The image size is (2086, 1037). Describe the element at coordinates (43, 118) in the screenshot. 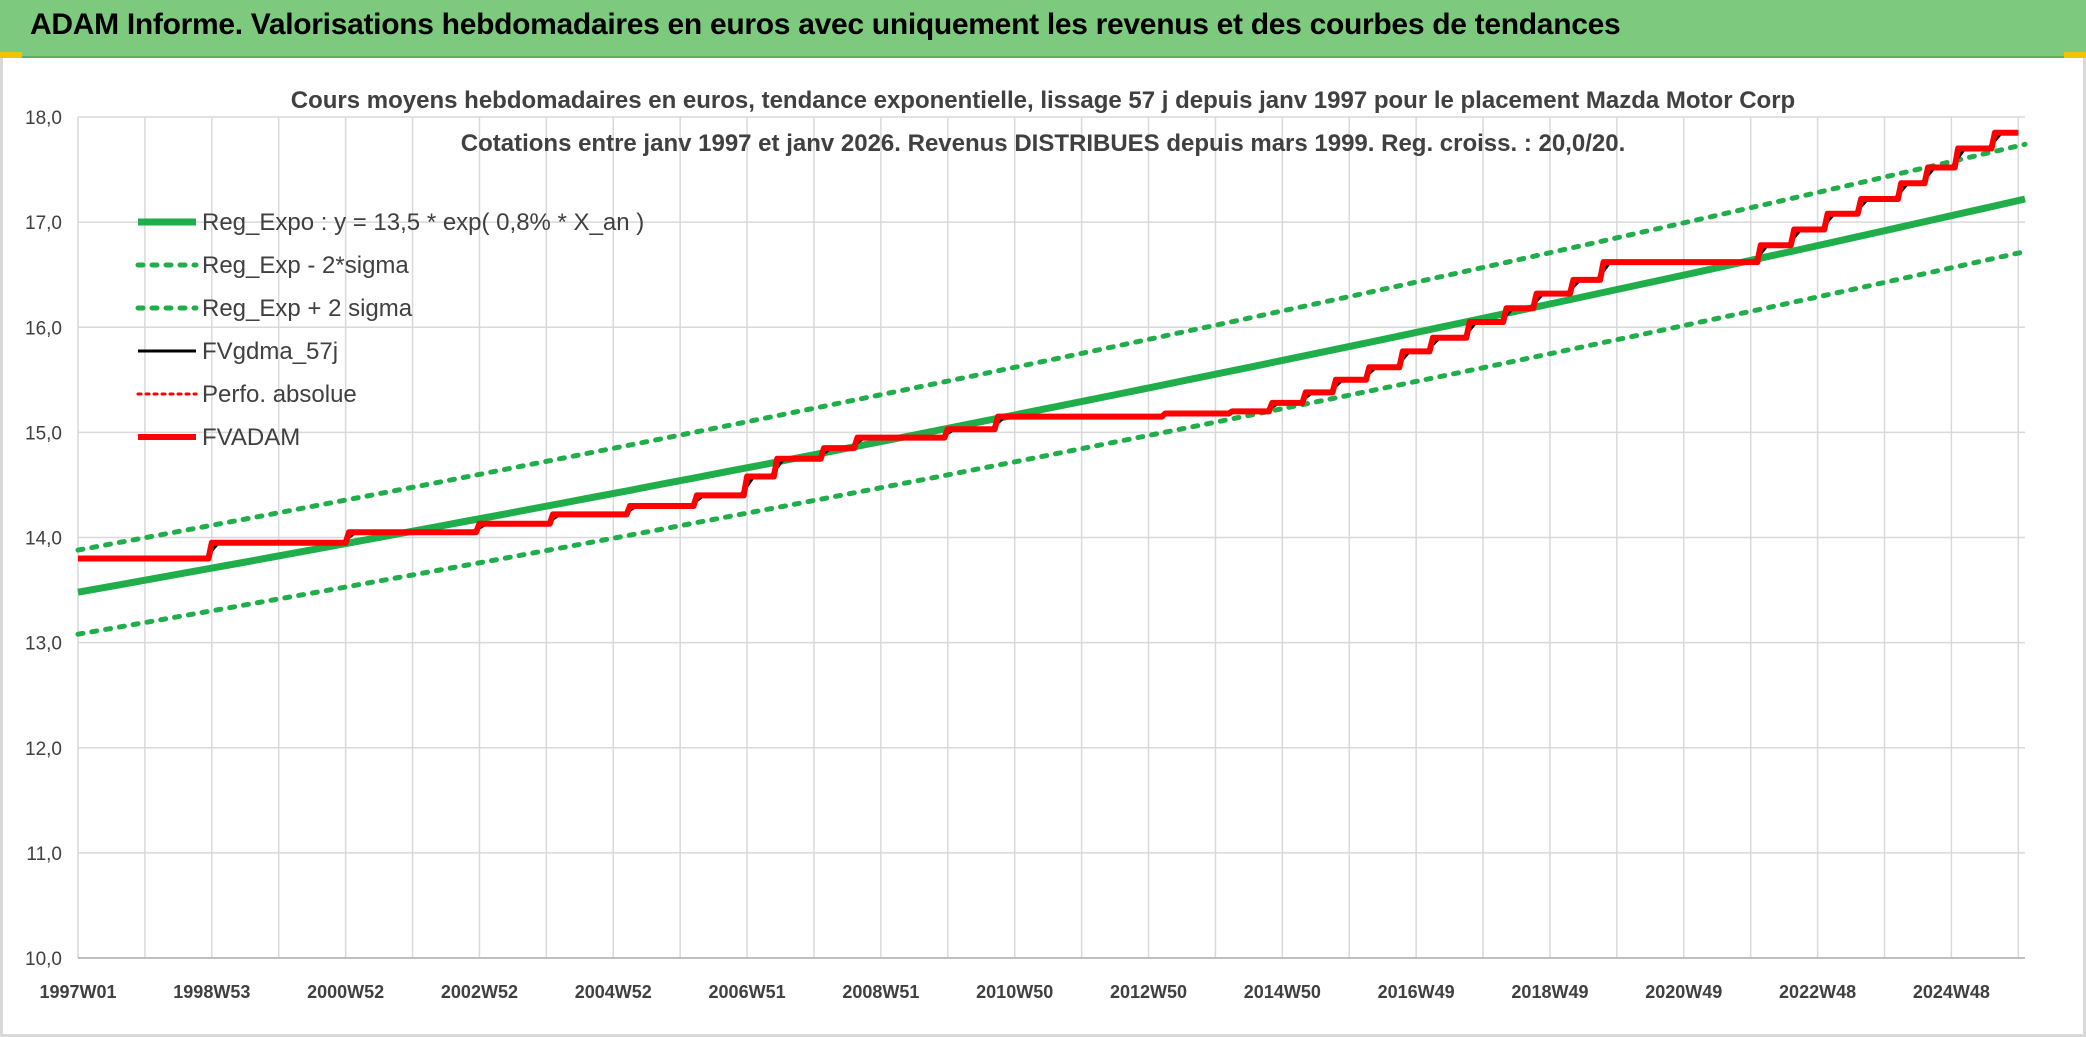

I see `y-tick-label: 18,0` at that location.